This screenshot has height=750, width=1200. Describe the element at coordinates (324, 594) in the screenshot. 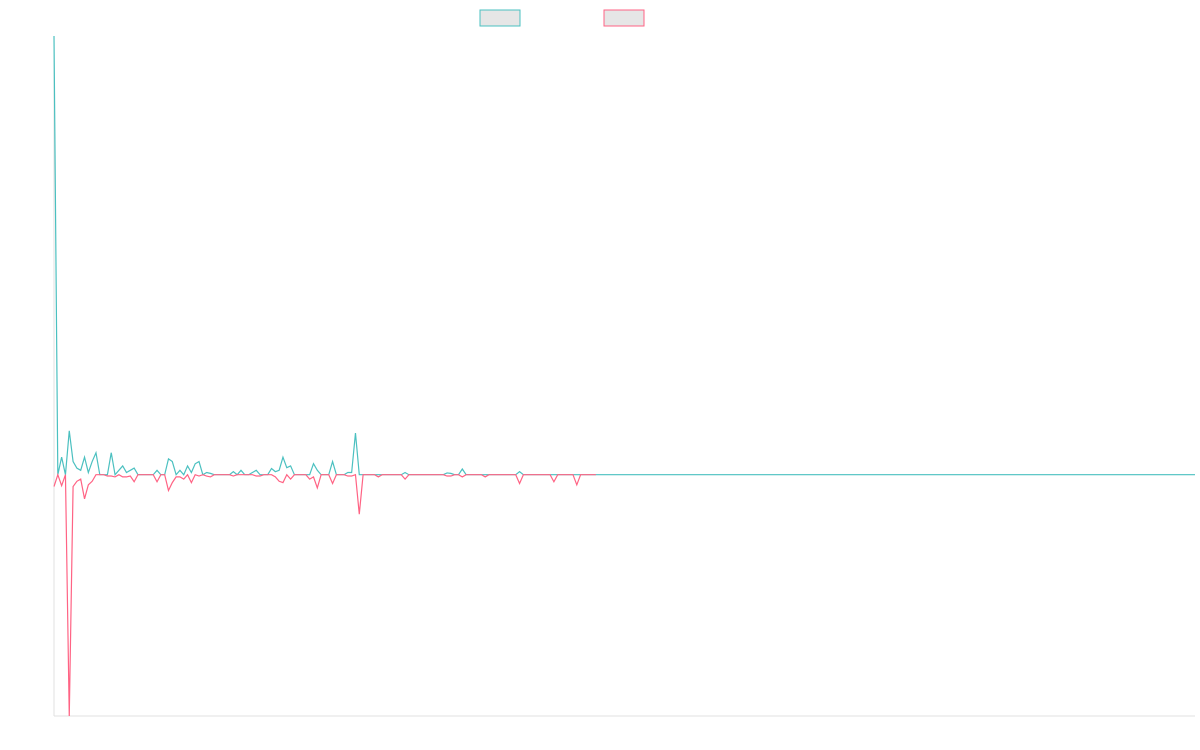

I see `data-line` at that location.